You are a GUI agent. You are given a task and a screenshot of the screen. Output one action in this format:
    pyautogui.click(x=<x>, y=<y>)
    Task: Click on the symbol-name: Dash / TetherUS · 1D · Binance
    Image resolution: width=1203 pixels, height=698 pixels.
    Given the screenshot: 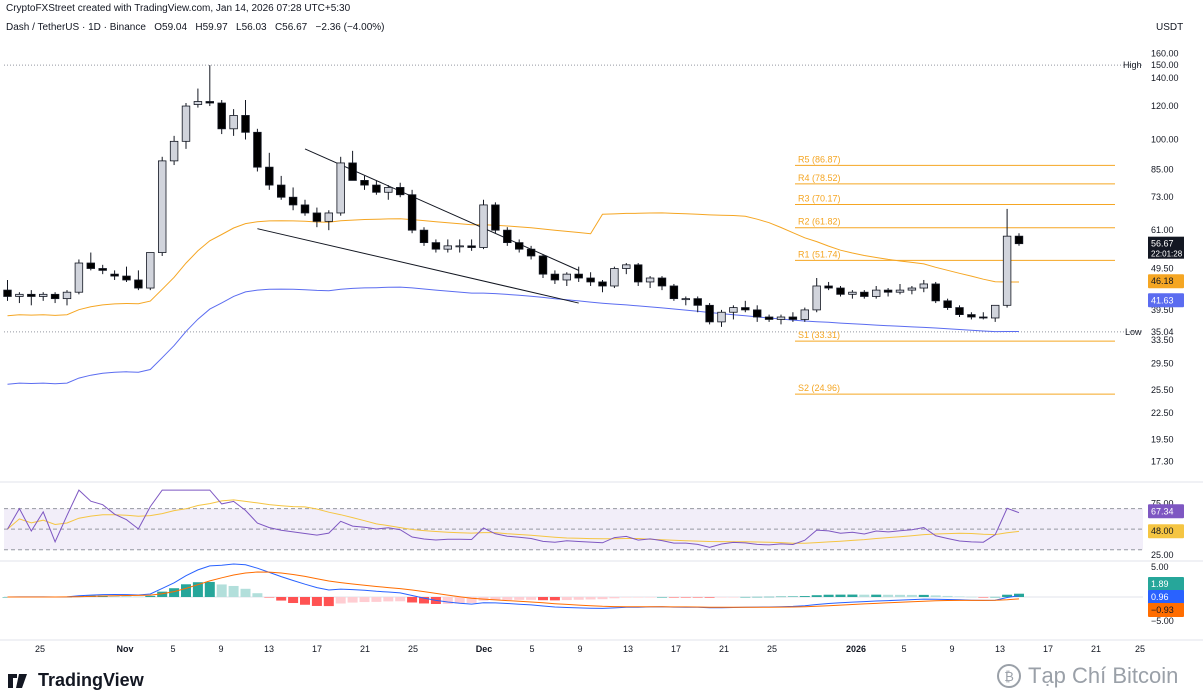 What is the action you would take?
    pyautogui.click(x=76, y=27)
    